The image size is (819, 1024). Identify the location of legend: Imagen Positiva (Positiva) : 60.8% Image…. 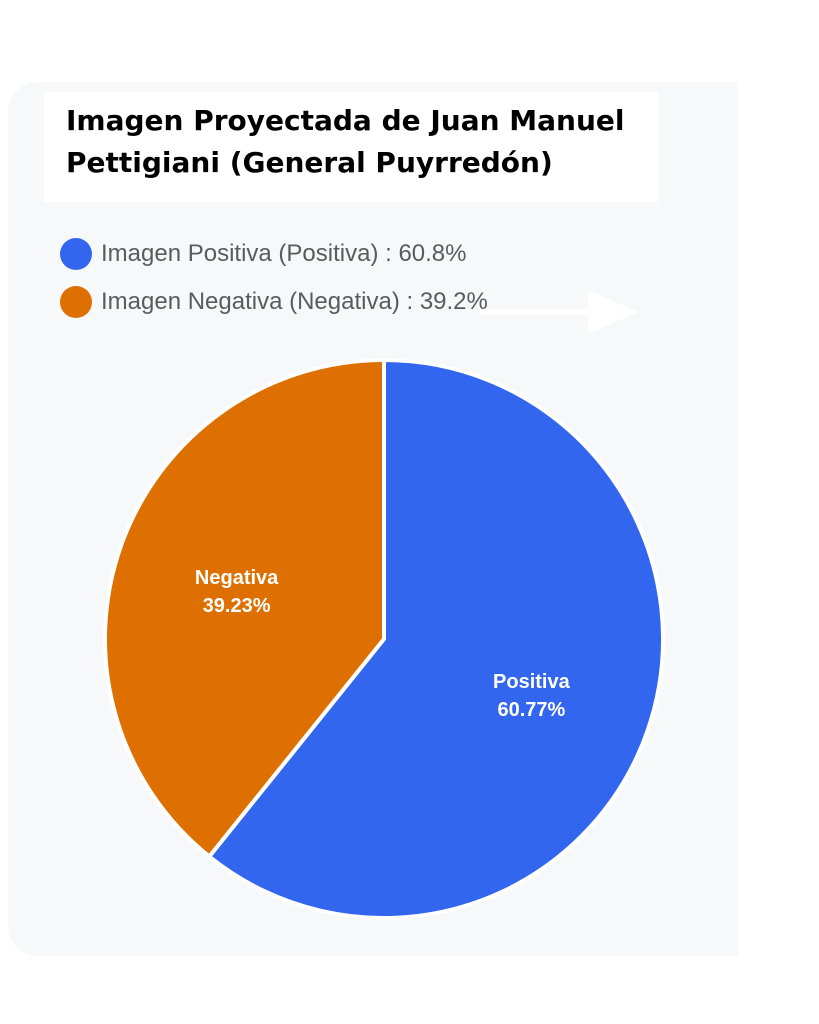
(274, 278).